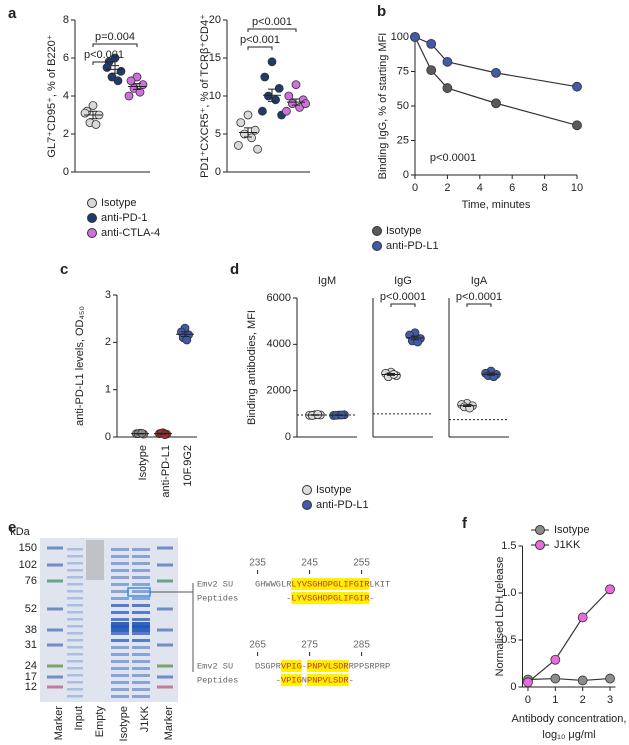 Image resolution: width=629 pixels, height=745 pixels. I want to click on annotation: p<0.0001, so click(453, 158).